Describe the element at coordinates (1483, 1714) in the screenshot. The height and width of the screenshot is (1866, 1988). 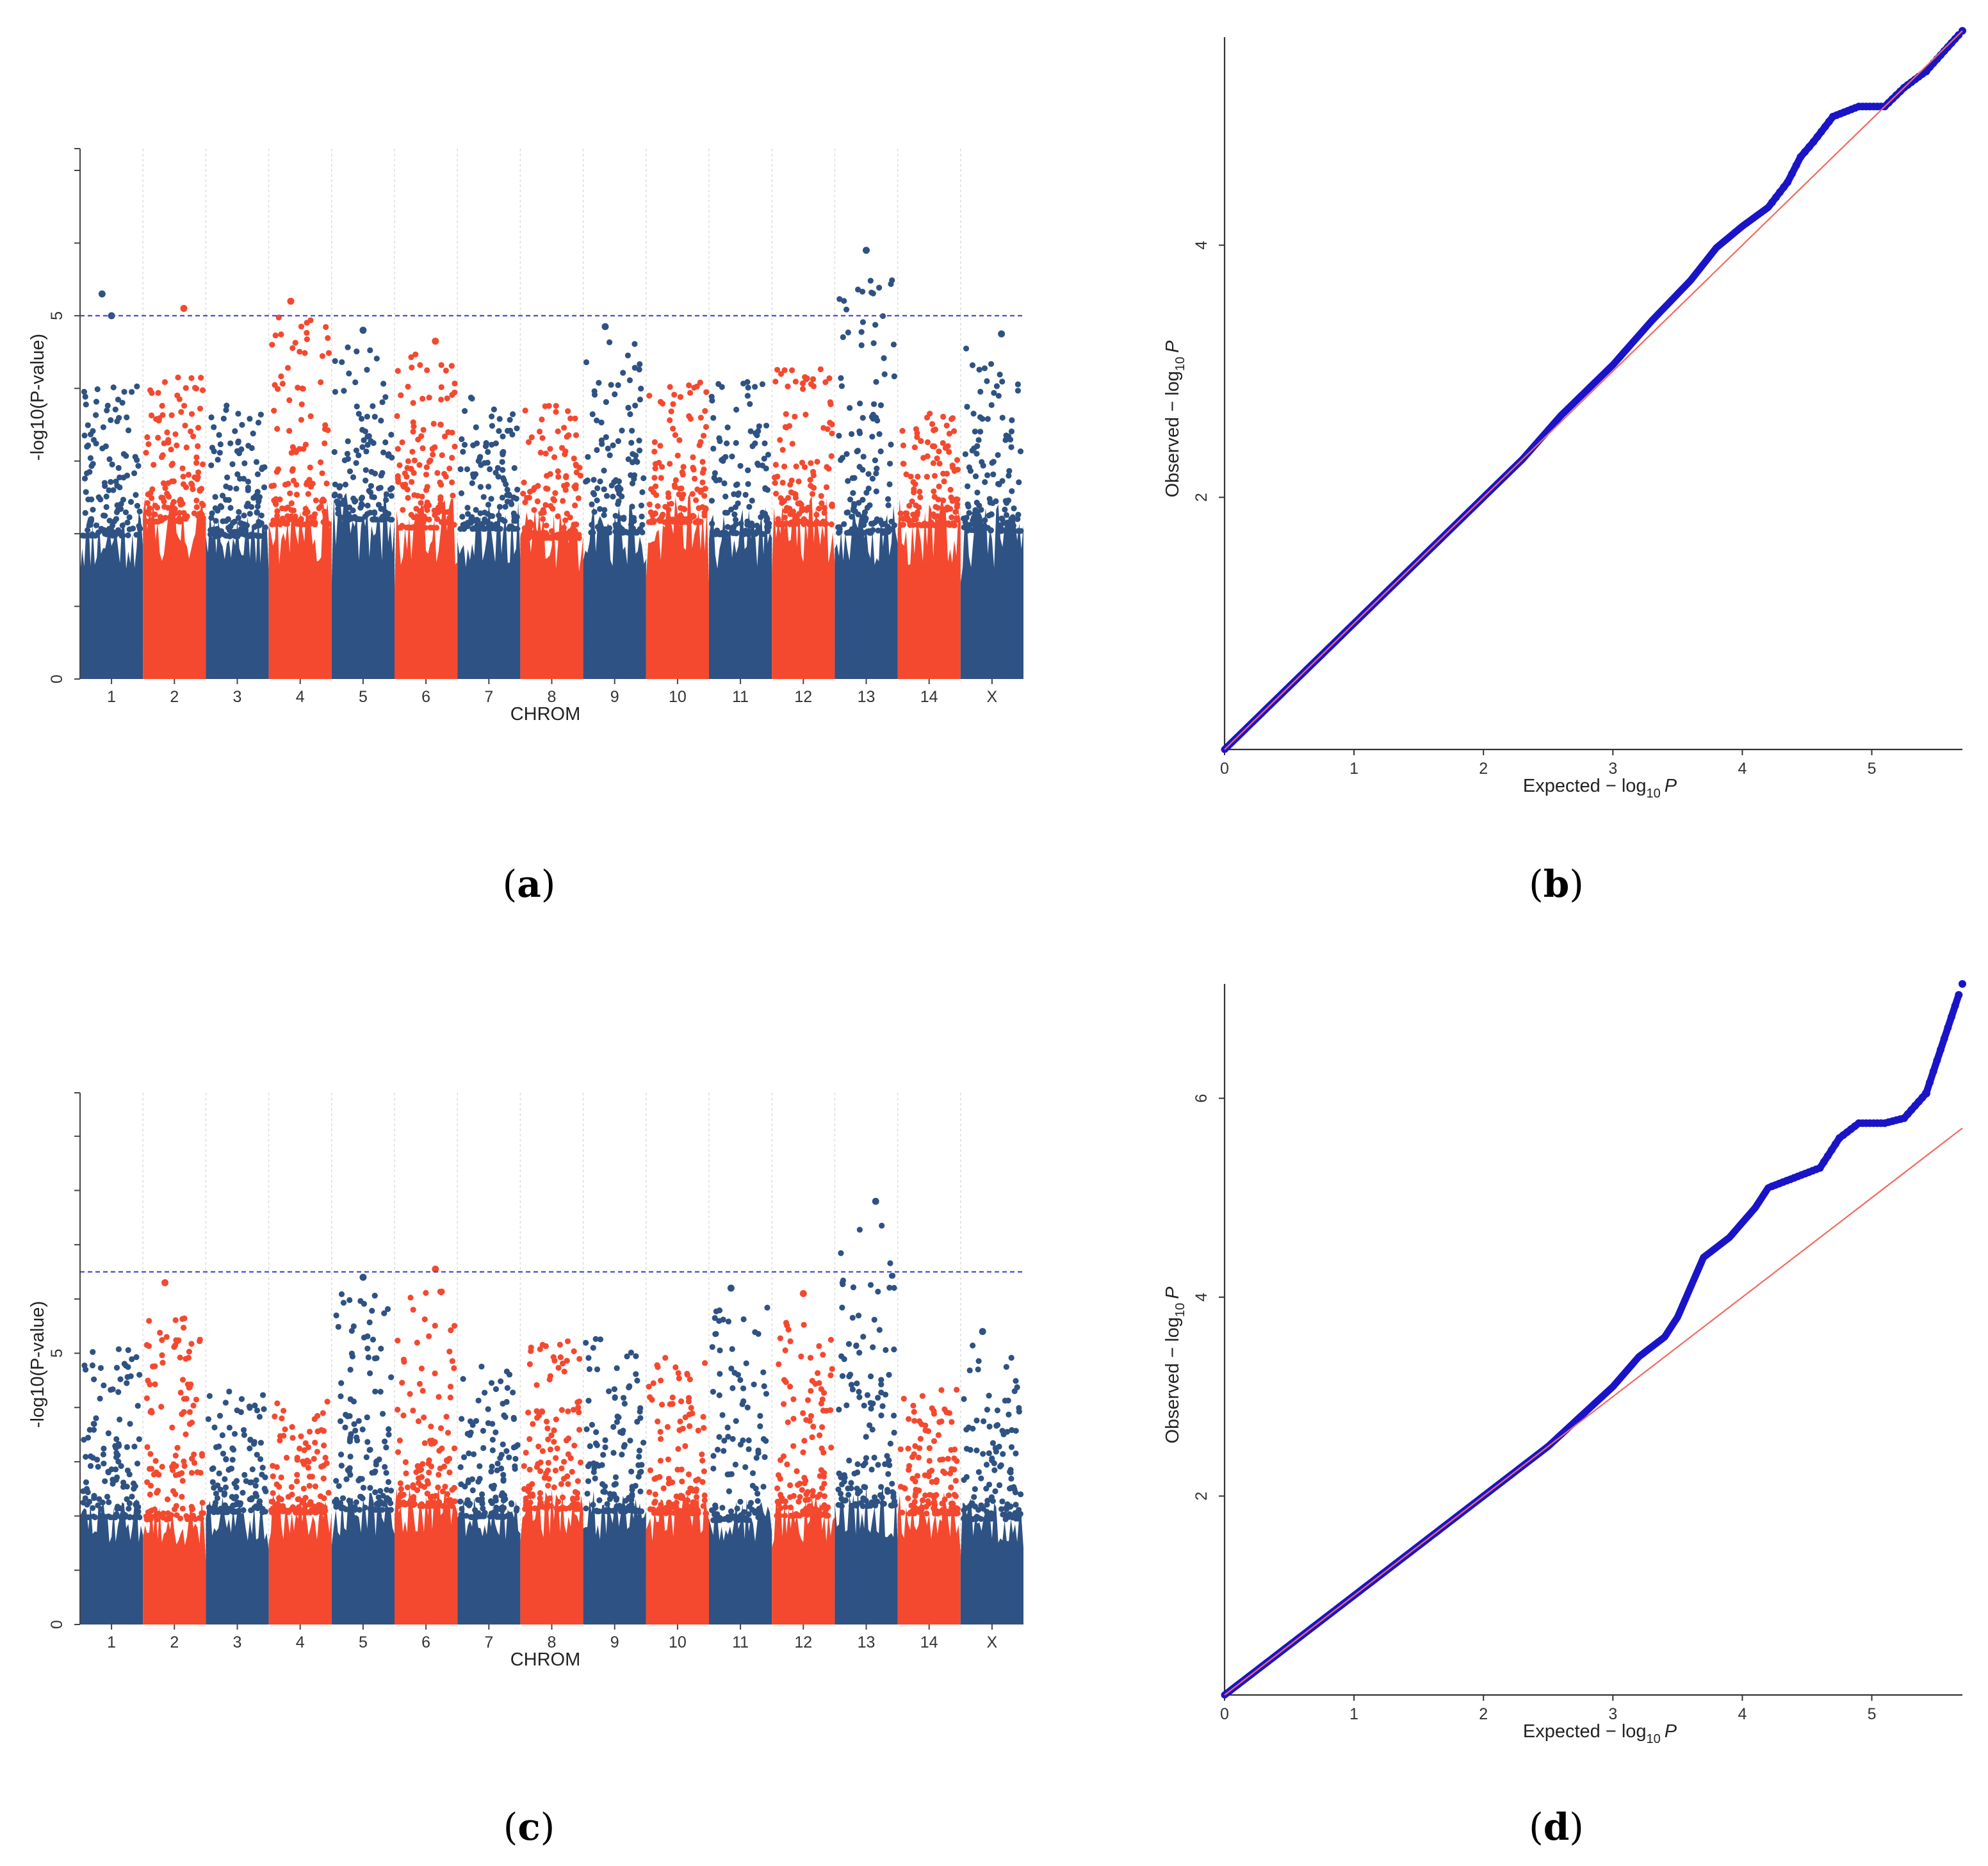
I see `x-tick-label: 2` at that location.